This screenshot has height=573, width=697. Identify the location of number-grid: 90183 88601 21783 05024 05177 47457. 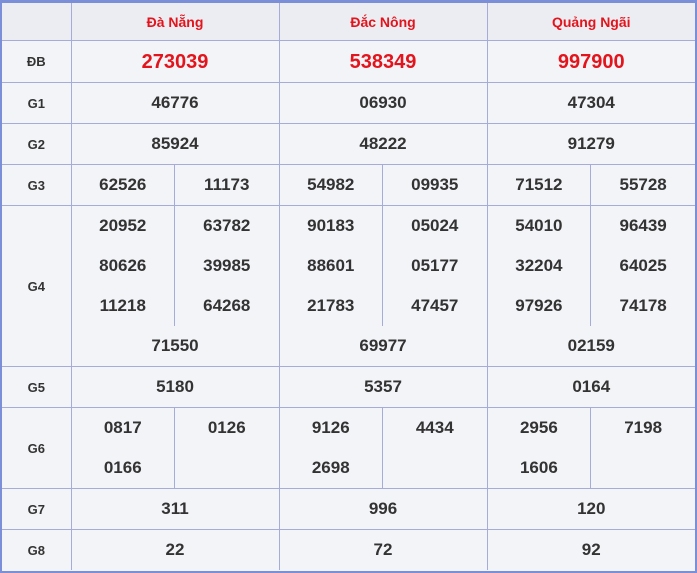
(383, 266).